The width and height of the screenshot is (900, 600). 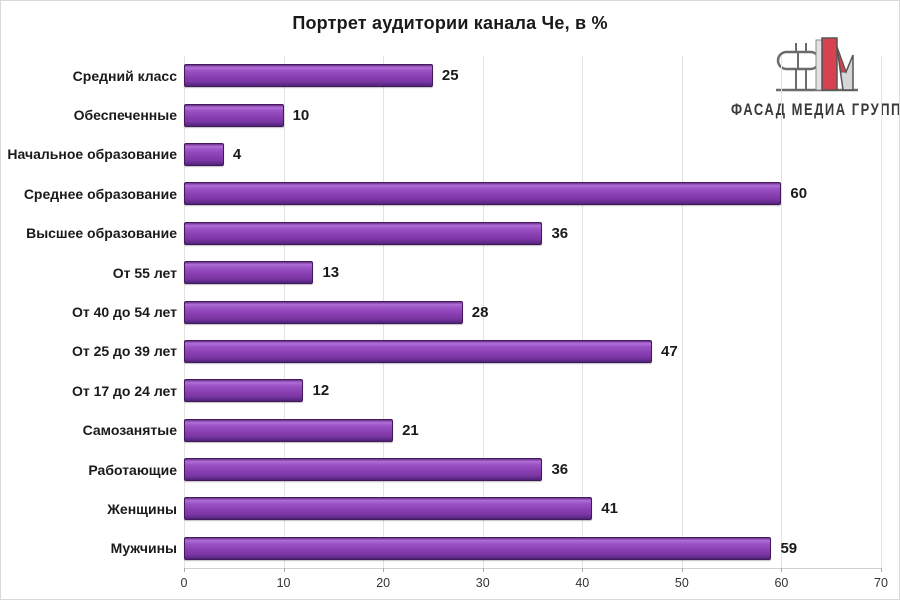 What do you see at coordinates (534, 583) in the screenshot?
I see `x-axis: 0 10 20 30 40 50 60 70` at bounding box center [534, 583].